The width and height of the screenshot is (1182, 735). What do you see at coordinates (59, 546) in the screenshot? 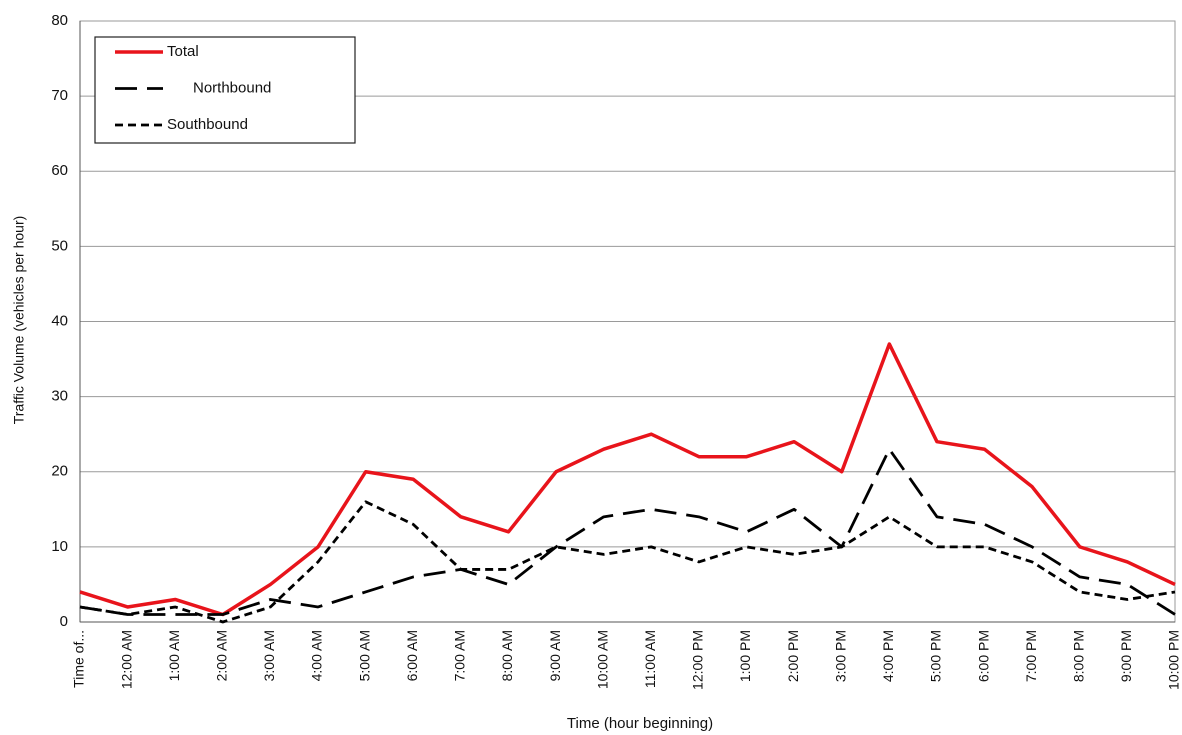
I see `y-tick-label: 10` at bounding box center [59, 546].